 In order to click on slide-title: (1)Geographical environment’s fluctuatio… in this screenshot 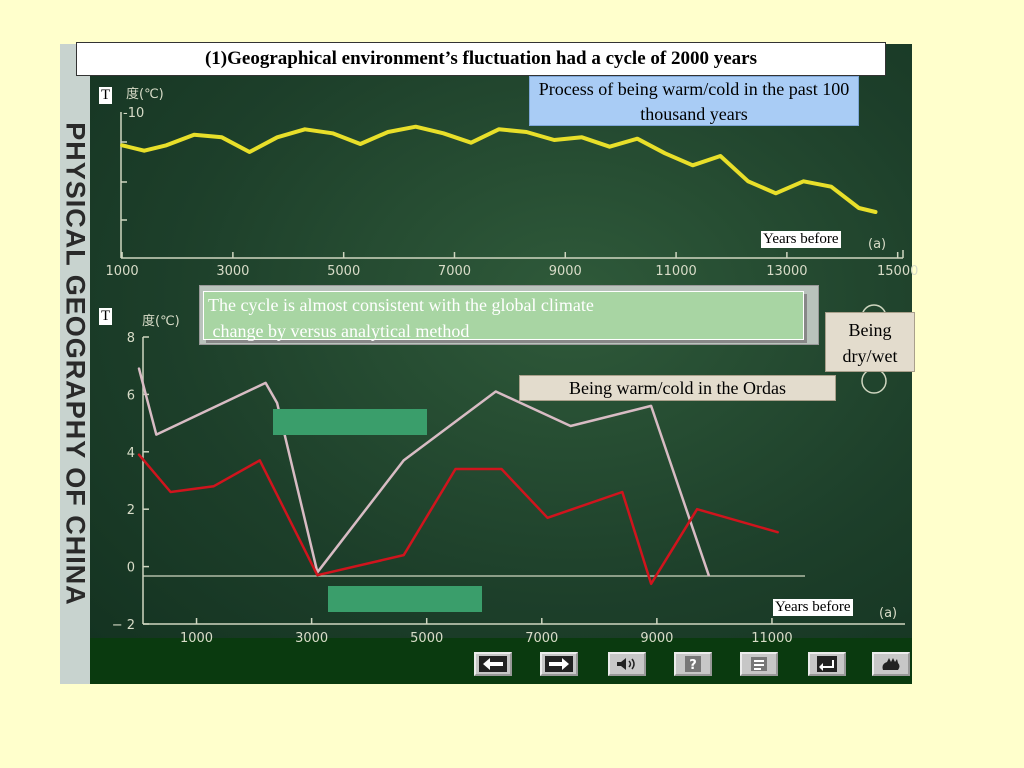, I will do `click(481, 59)`.